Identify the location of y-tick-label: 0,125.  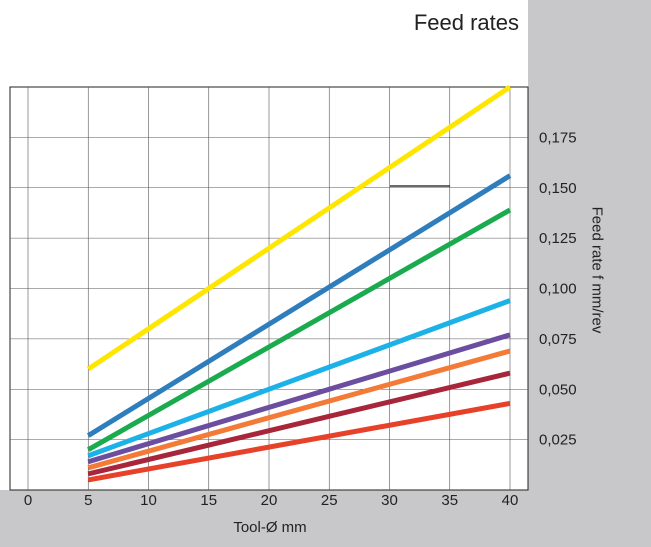
(558, 238).